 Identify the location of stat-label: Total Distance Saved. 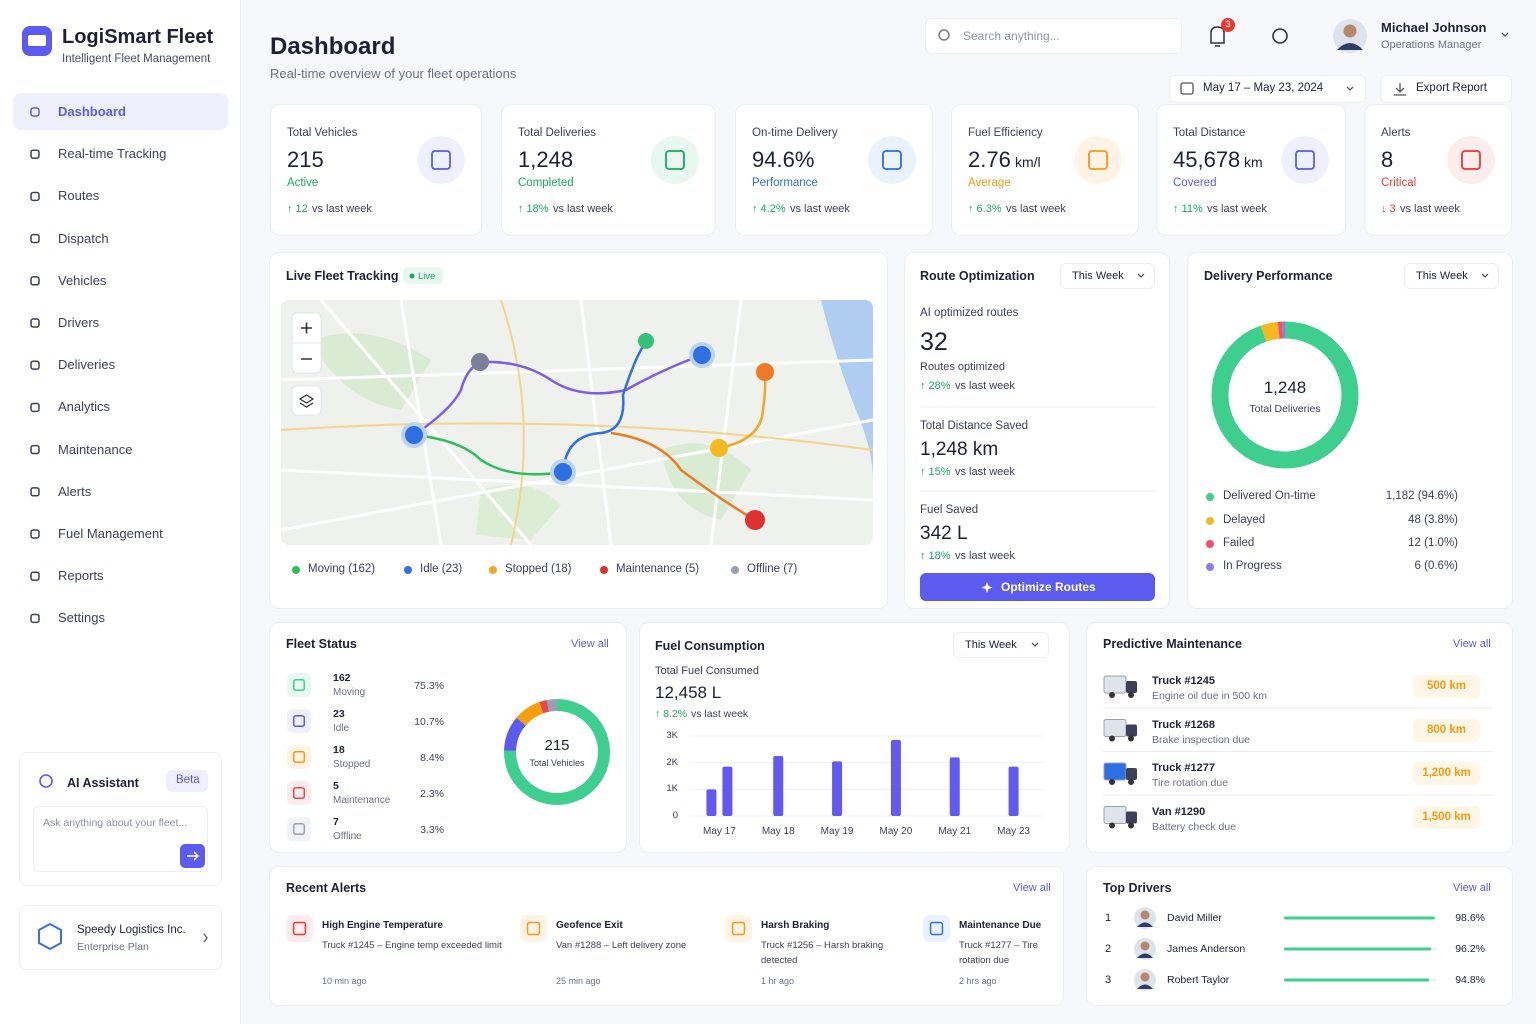
(974, 426).